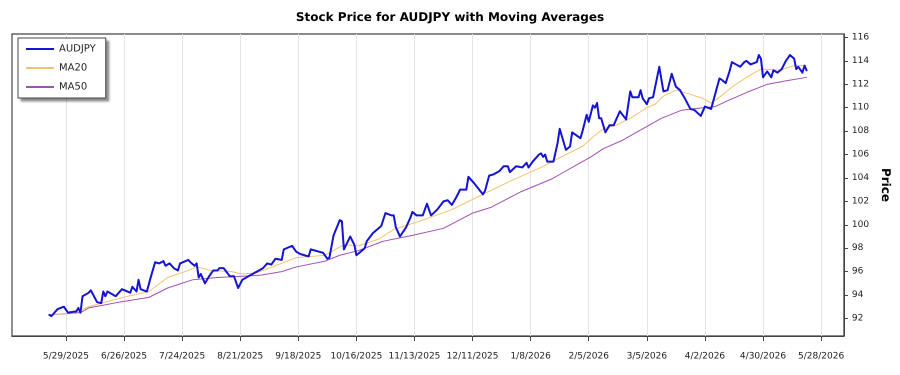 This screenshot has height=375, width=900. I want to click on y-tick-label: 96, so click(858, 271).